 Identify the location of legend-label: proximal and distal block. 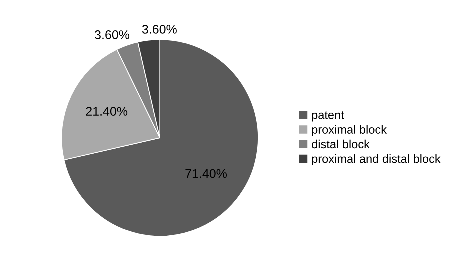
(376, 160).